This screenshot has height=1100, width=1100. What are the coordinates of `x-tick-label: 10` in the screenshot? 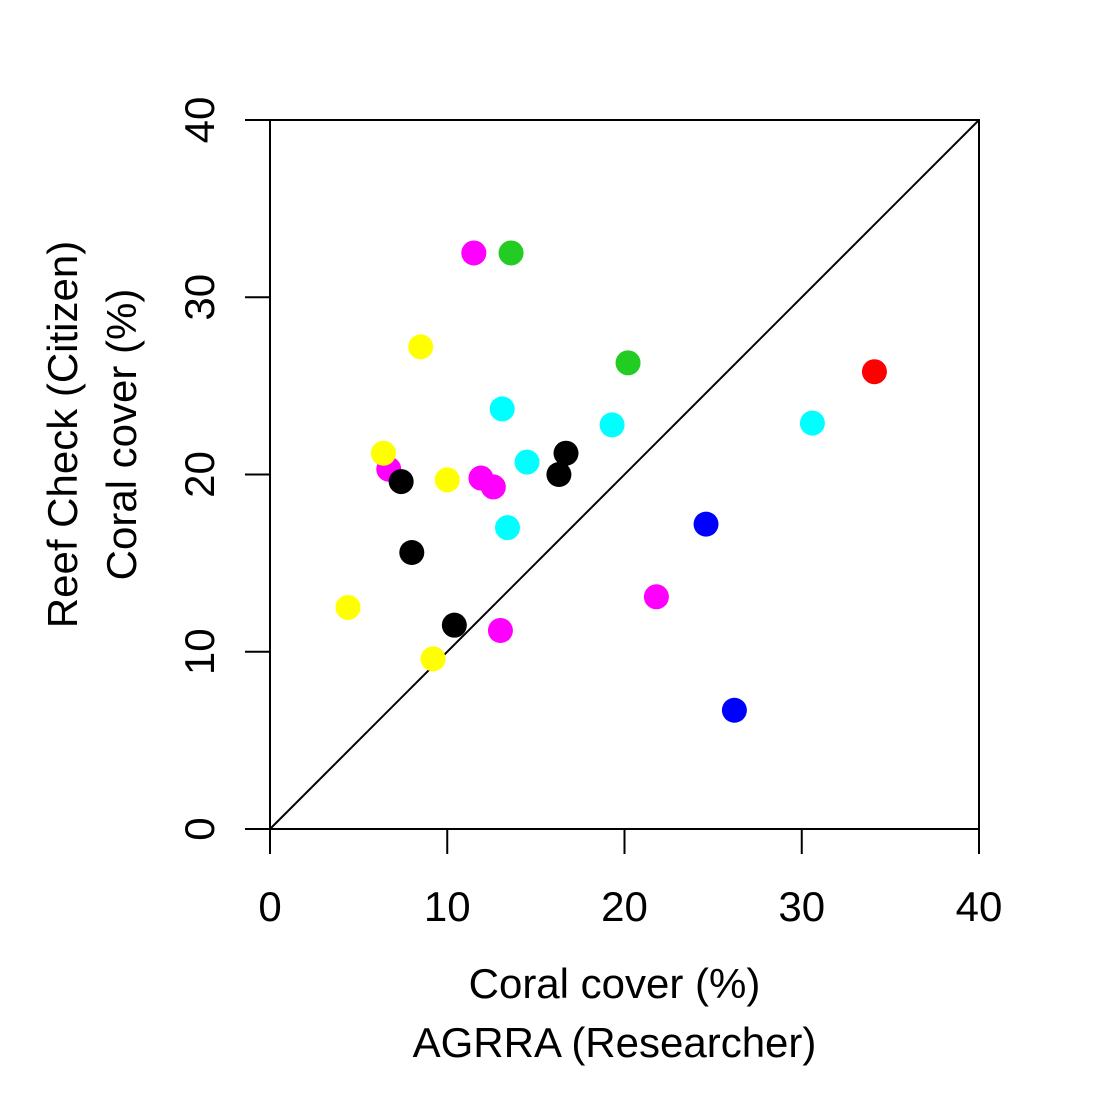 It's located at (447, 906).